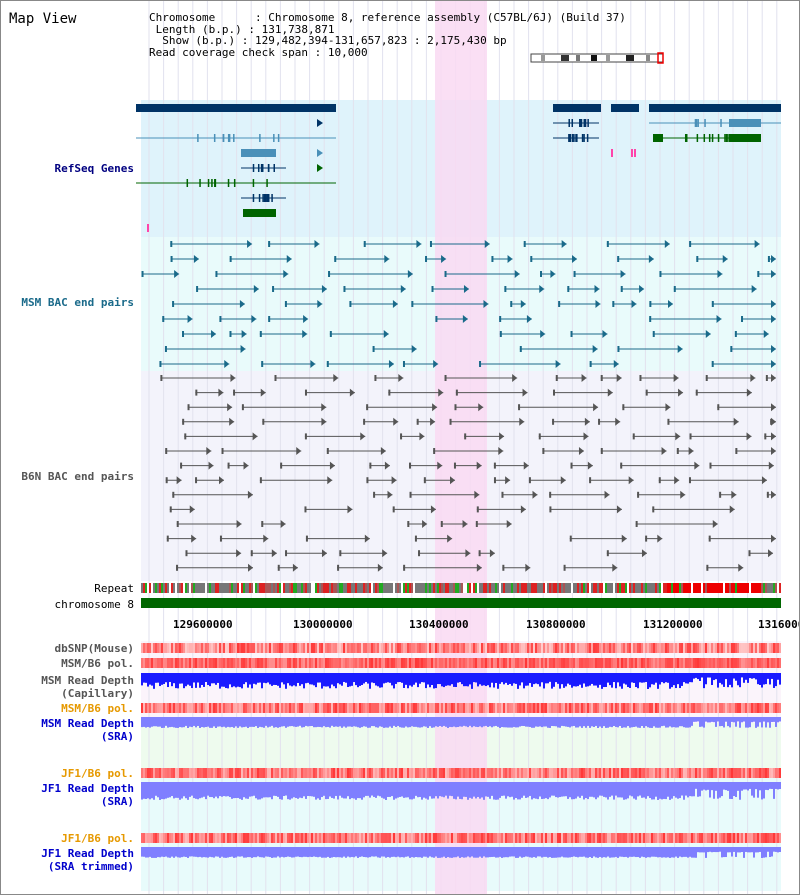 This screenshot has height=895, width=800. I want to click on track-label-msm-depth-sra: MSM Read Depth (SRA), so click(87, 730).